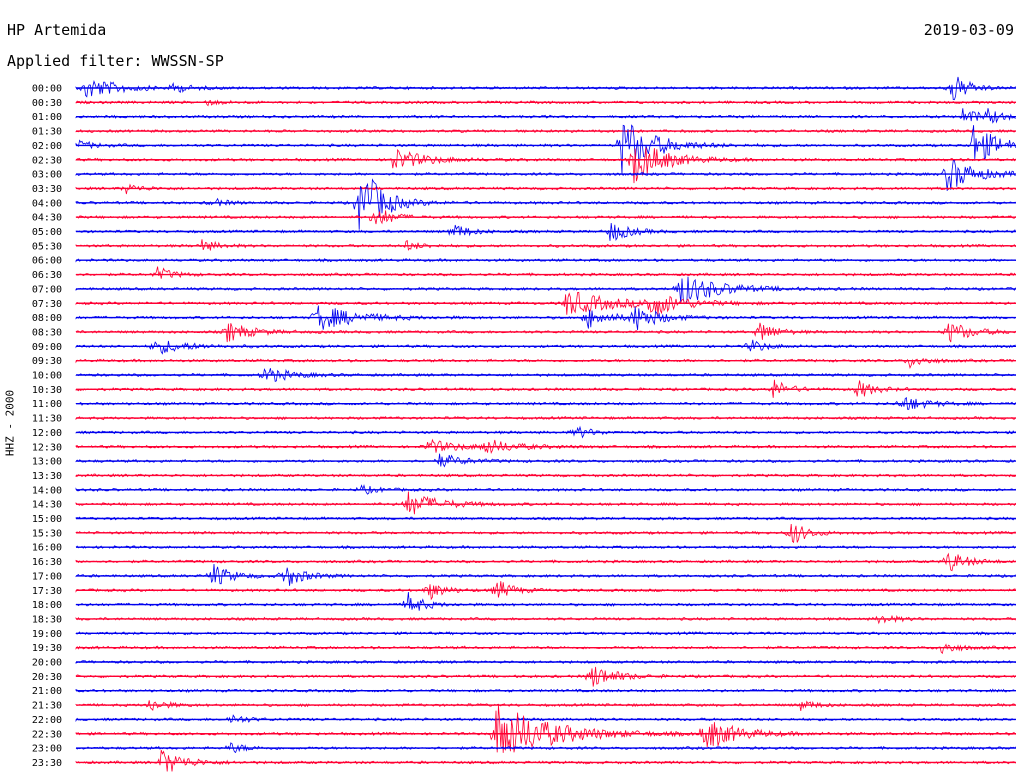 The image size is (1024, 780). What do you see at coordinates (47, 433) in the screenshot?
I see `time-tick-label: 12:00` at bounding box center [47, 433].